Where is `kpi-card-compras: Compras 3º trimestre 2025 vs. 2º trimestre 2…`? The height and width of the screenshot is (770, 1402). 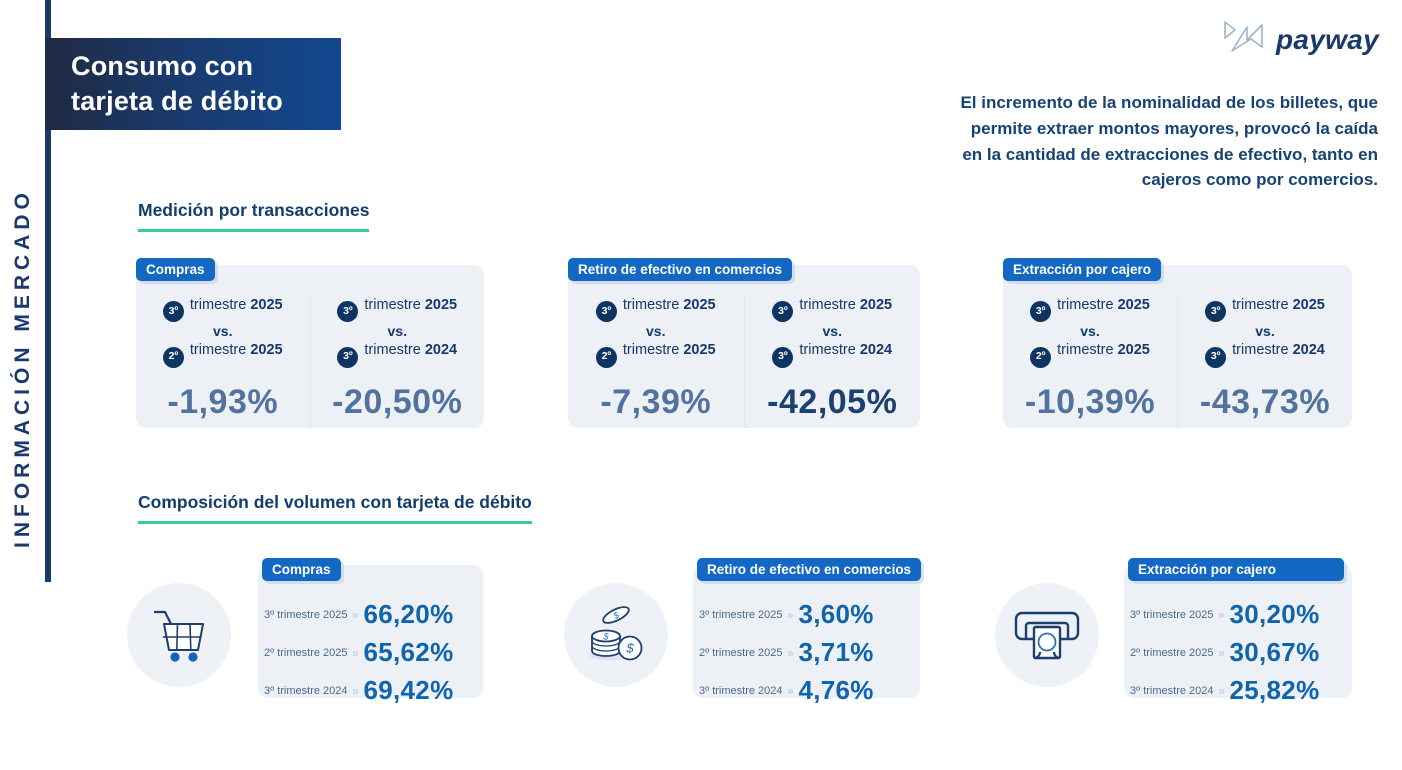 kpi-card-compras: Compras 3º trimestre 2025 vs. 2º trimestre 2… is located at coordinates (310, 343).